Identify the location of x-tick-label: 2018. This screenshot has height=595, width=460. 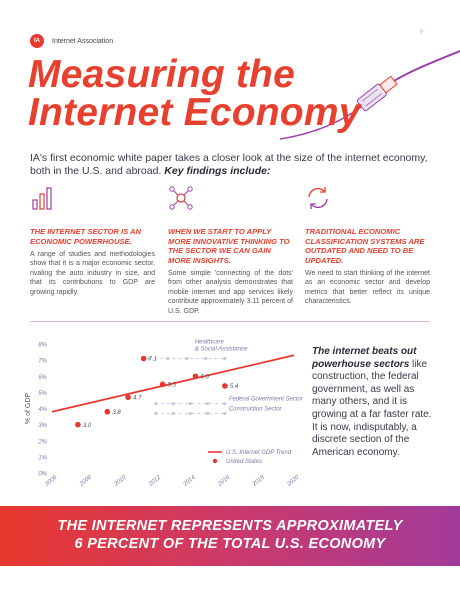
(258, 481).